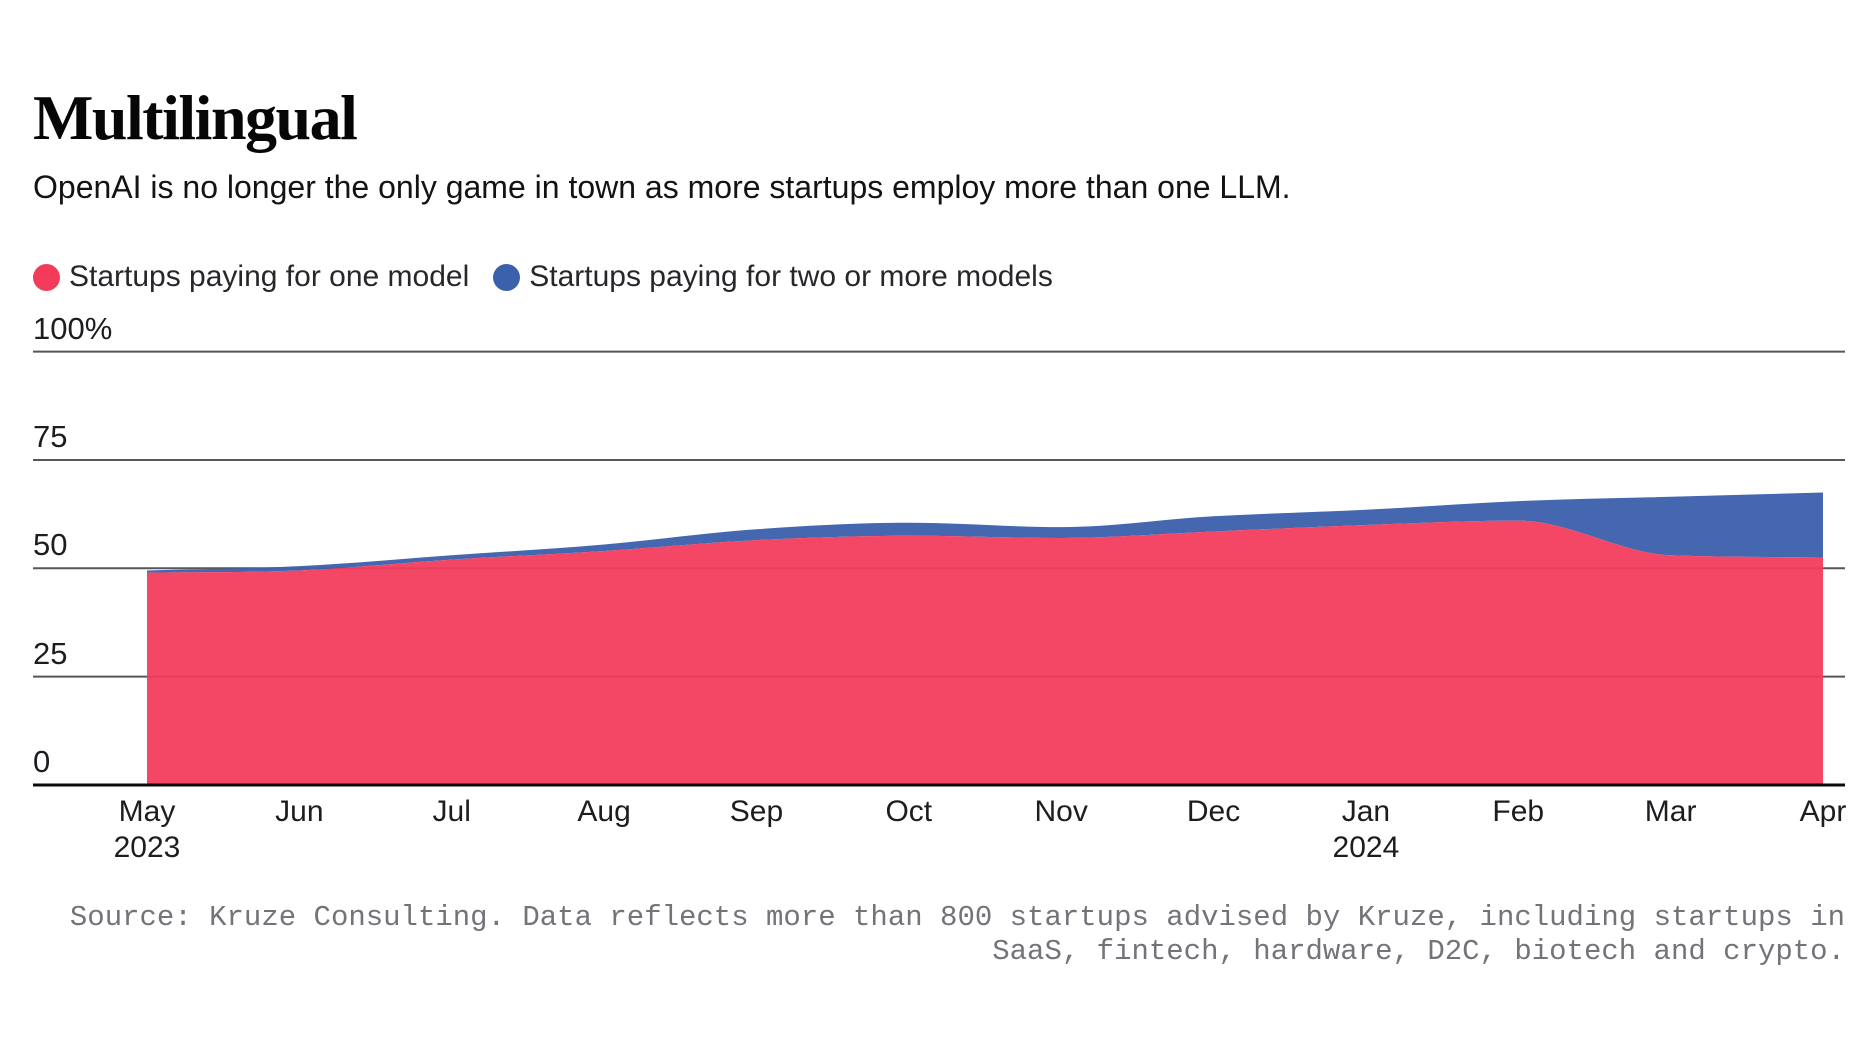 The height and width of the screenshot is (1047, 1860). I want to click on legend-item-two-plus-models: Startups paying for two or more models, so click(773, 277).